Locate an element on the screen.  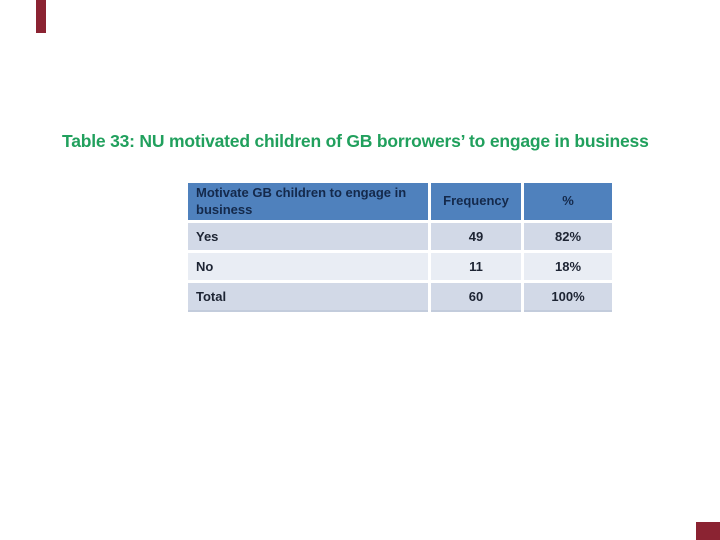
cell-no-percent: 18% is located at coordinates (568, 266).